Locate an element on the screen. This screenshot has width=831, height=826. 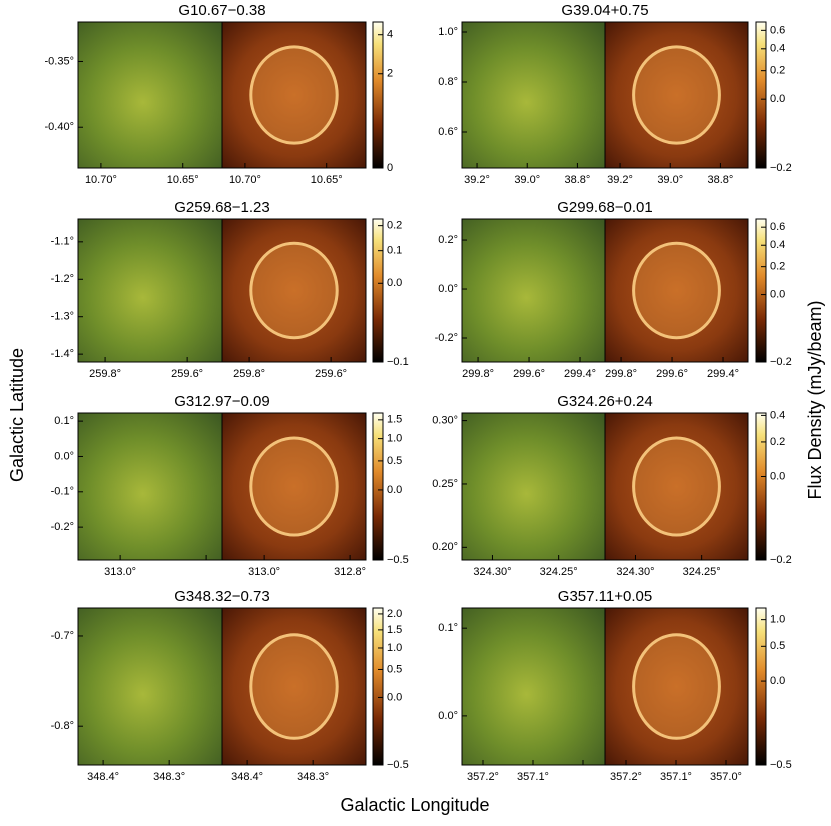
x-tick-label: 10.70° is located at coordinates (245, 180).